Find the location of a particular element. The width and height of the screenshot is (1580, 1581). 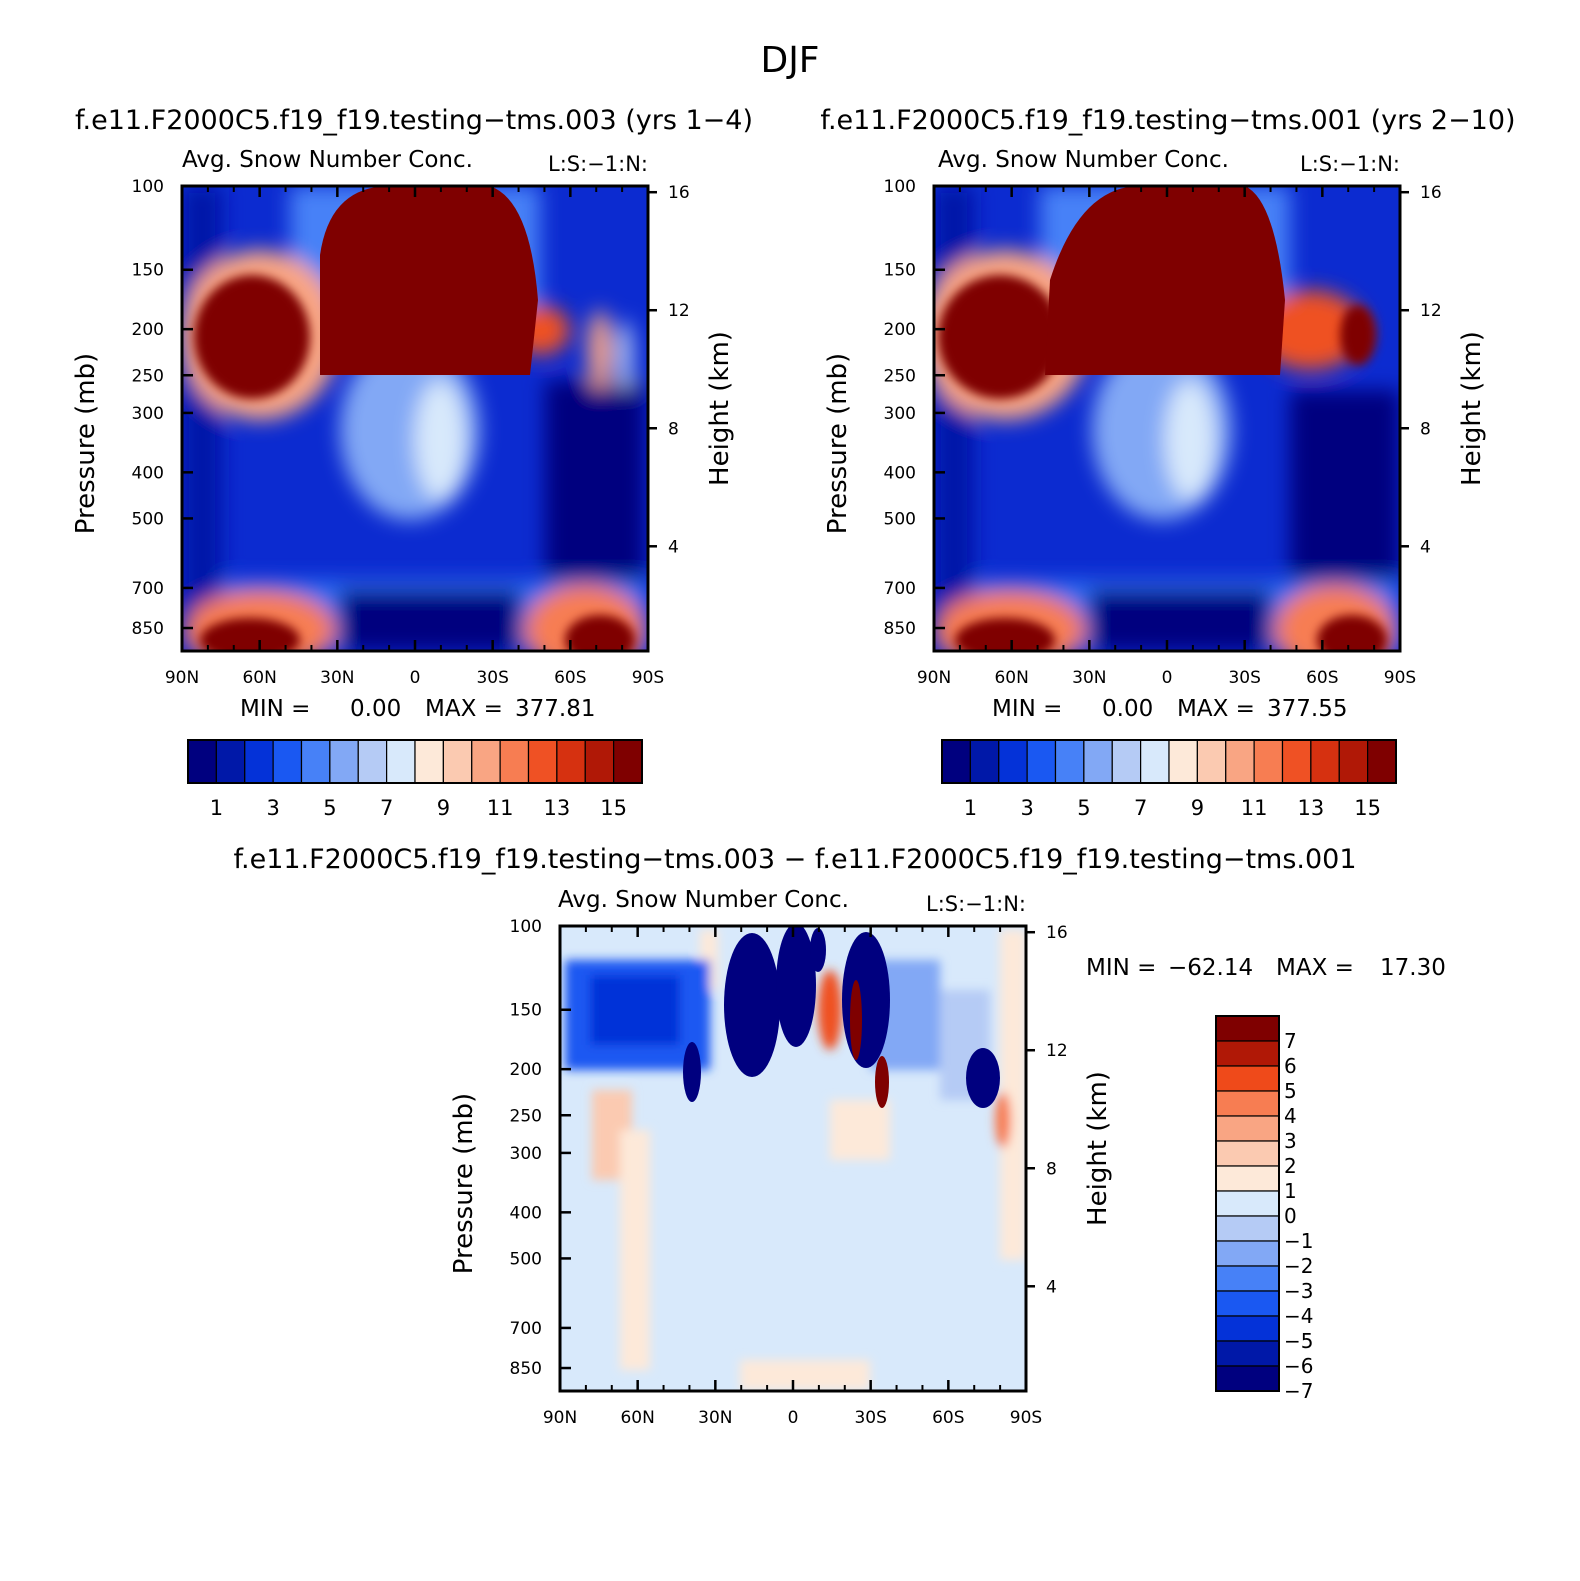

panel-2-y-tick-label: 100 is located at coordinates (900, 187).